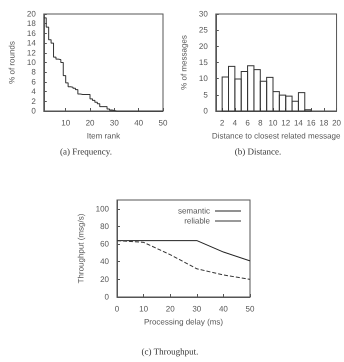 This screenshot has width=344, height=362. Describe the element at coordinates (86, 151) in the screenshot. I see `text: (a) Frequency.` at that location.